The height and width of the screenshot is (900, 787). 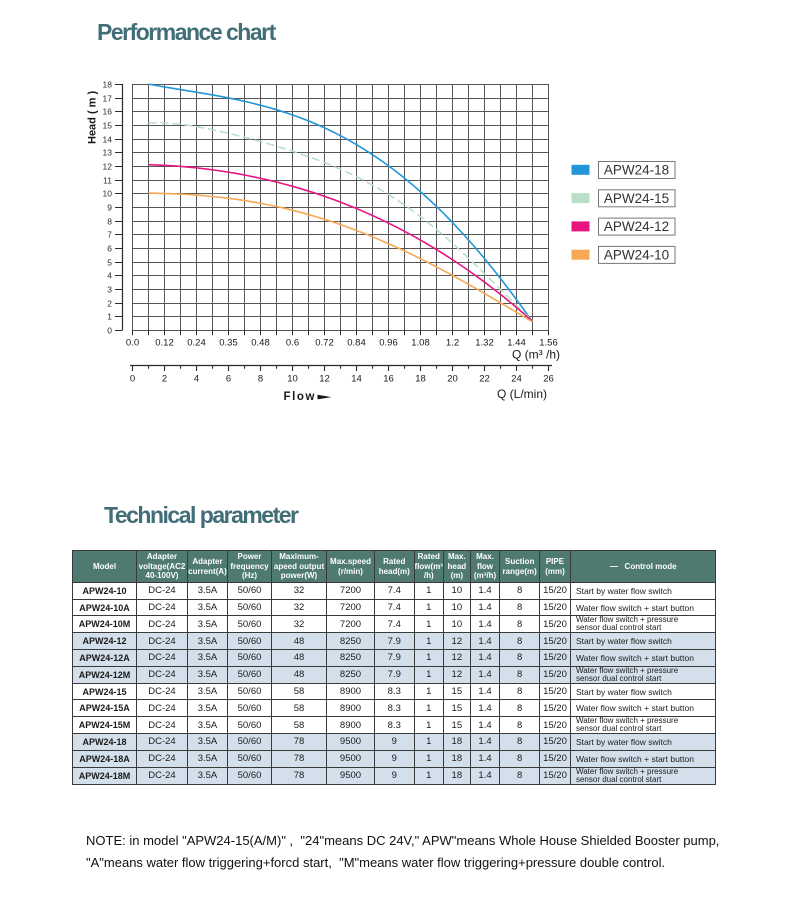 I want to click on svg-text: 9, so click(x=109, y=208).